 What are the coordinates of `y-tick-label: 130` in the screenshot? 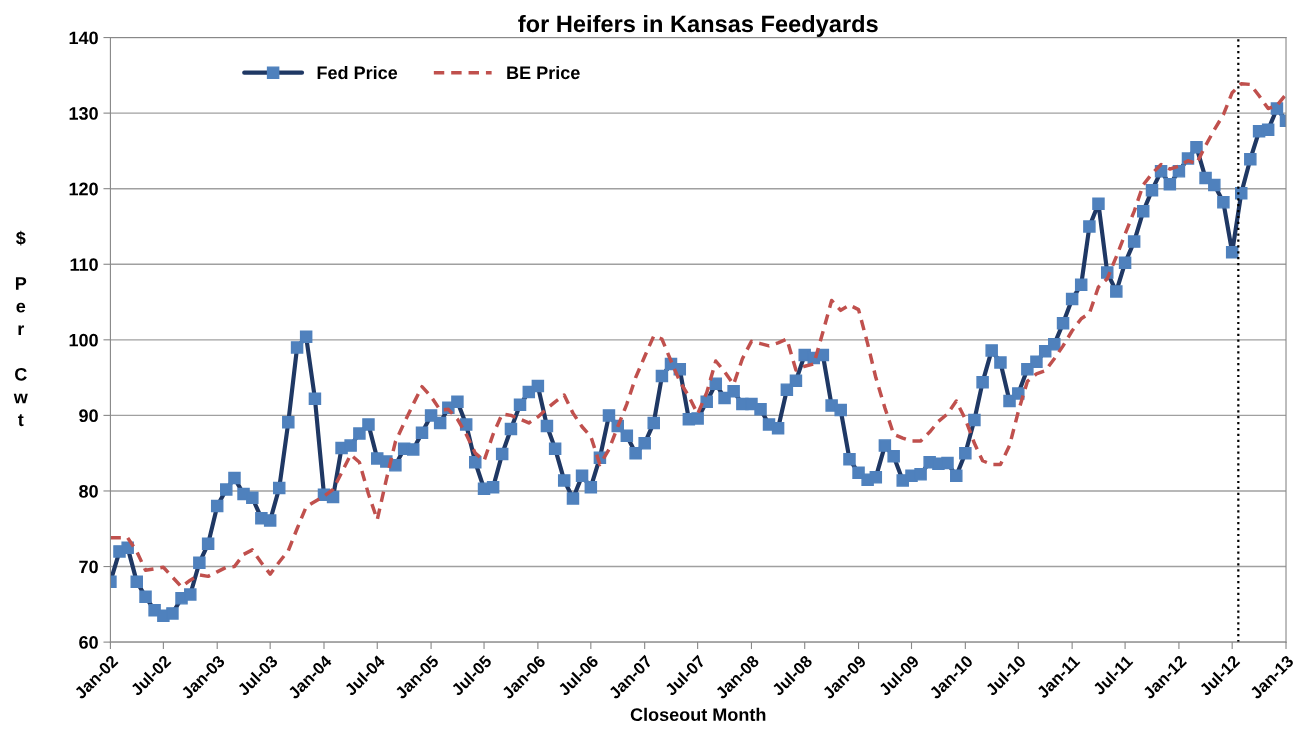 It's located at (83, 113).